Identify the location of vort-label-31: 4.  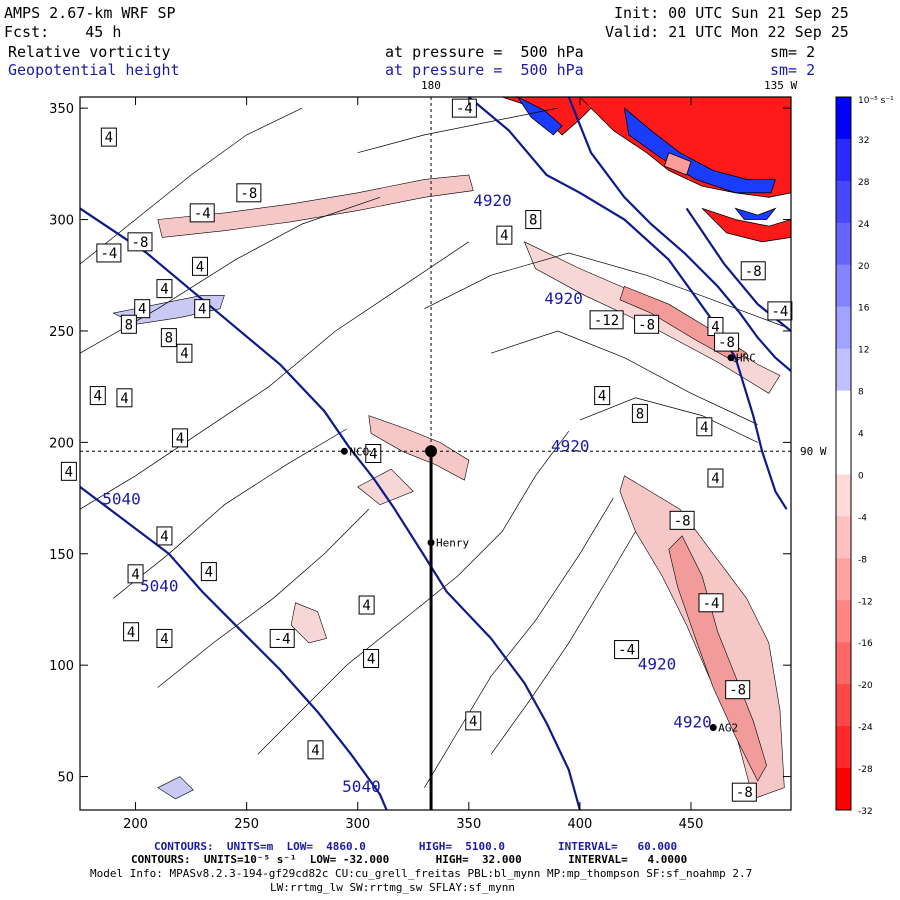
(715, 327).